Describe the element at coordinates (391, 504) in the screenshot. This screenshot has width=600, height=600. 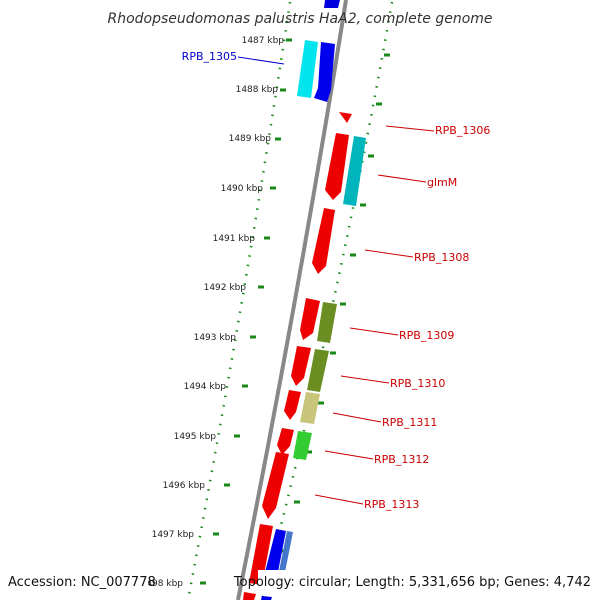
I see `gene-label-rpb-1313: RPB_1313` at that location.